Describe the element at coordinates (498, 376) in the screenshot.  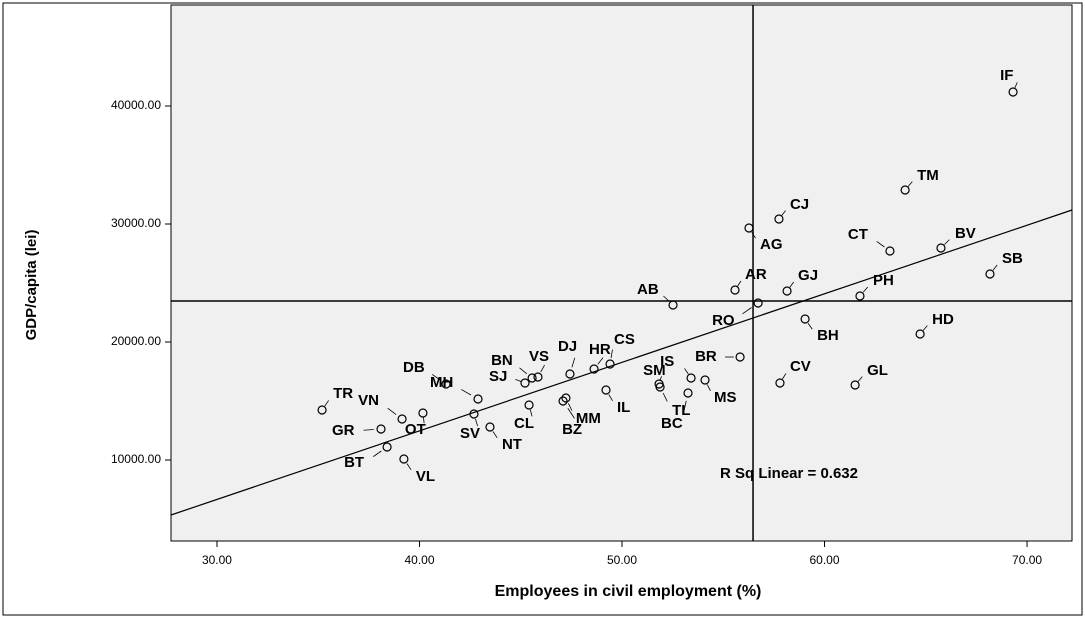
I see `point-label: SJ` at that location.